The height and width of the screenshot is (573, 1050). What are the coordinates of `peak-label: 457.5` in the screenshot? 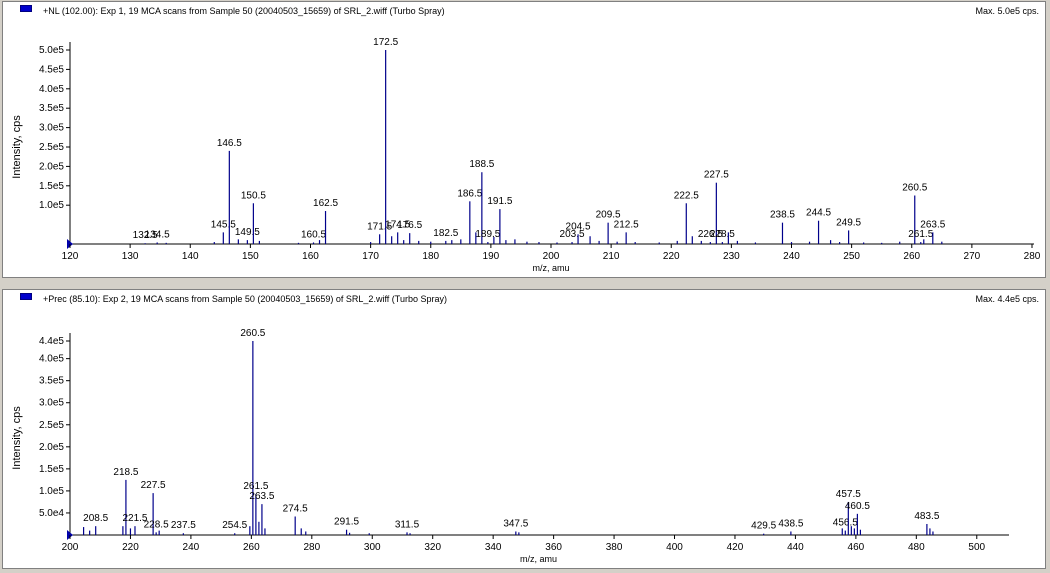 It's located at (848, 494).